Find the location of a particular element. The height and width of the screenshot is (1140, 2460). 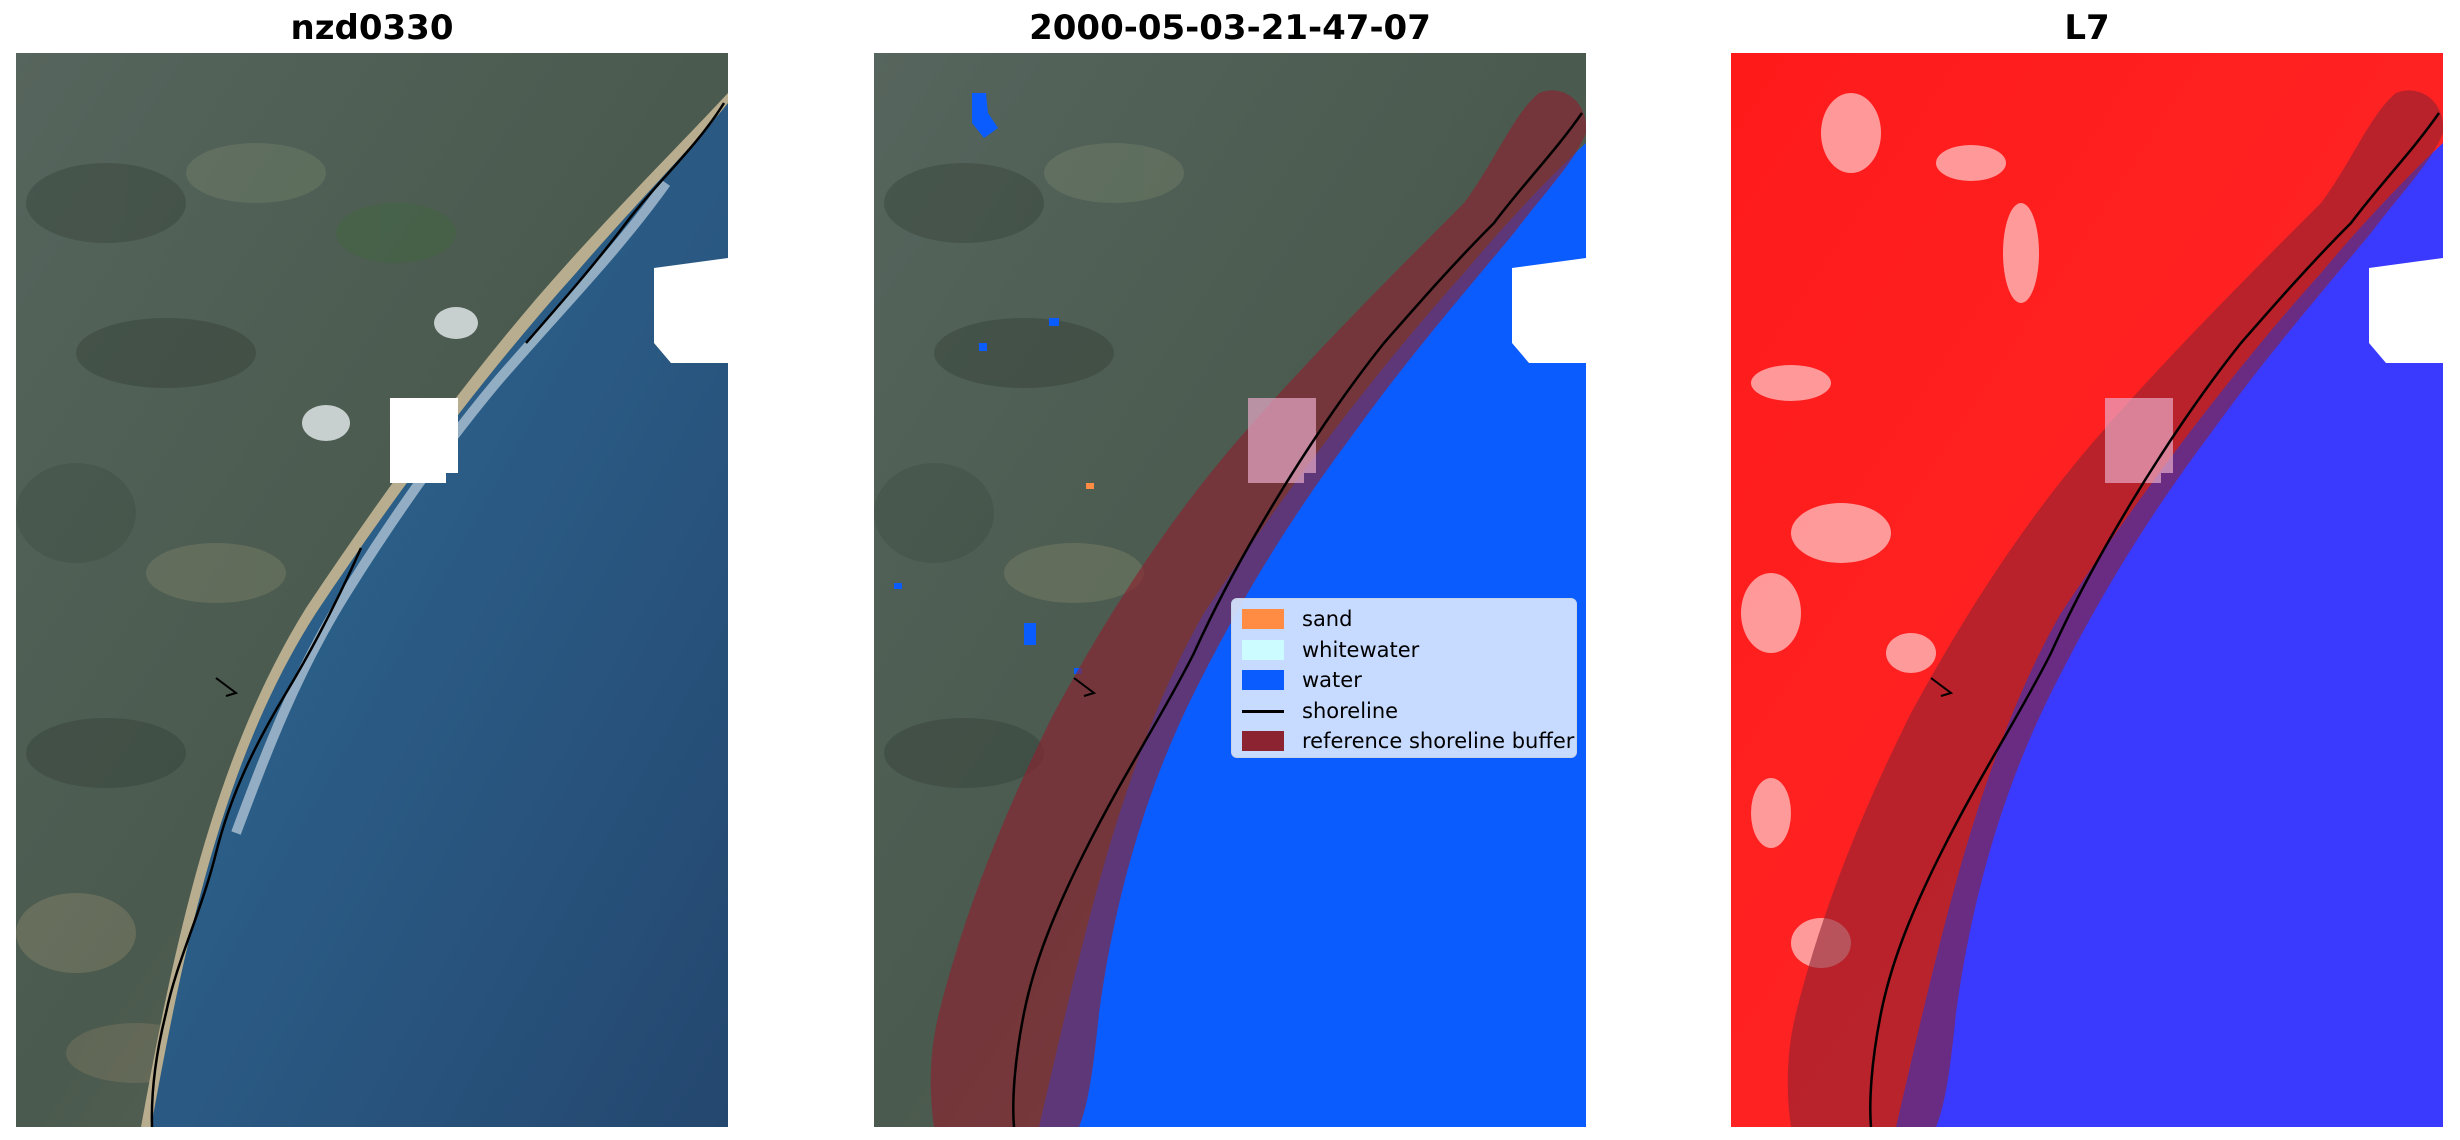

legend-item-whitewater: whitewater is located at coordinates (1404, 650).